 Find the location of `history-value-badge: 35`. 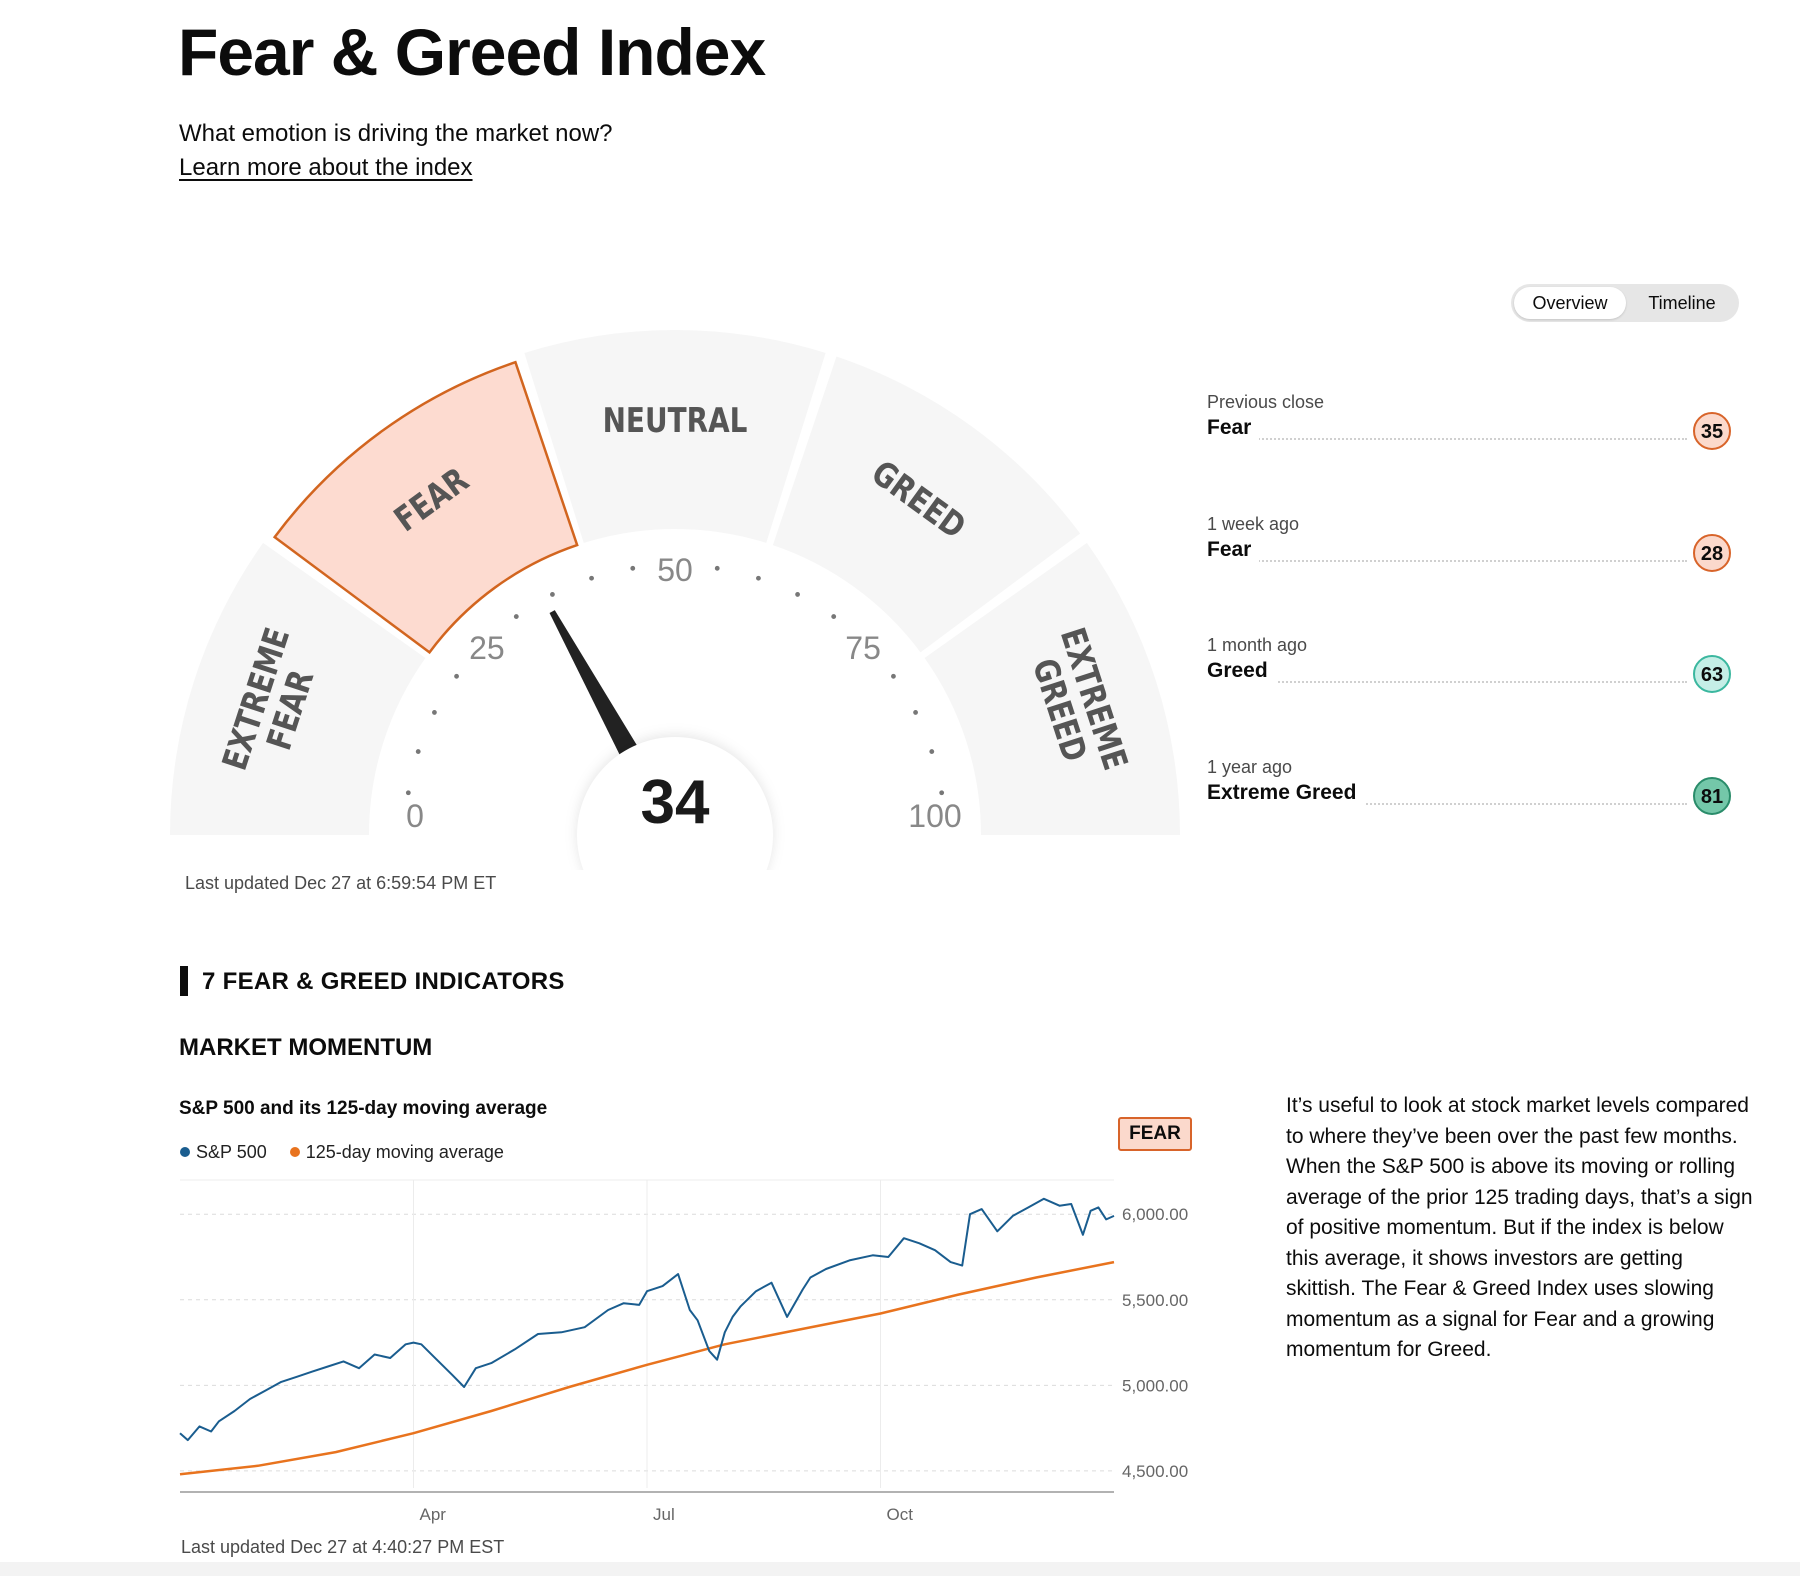

history-value-badge: 35 is located at coordinates (1712, 431).